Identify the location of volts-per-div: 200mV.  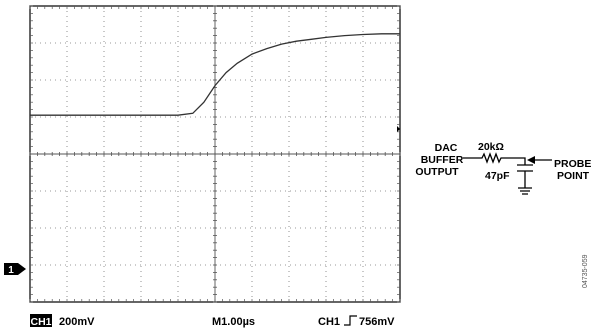
(77, 322).